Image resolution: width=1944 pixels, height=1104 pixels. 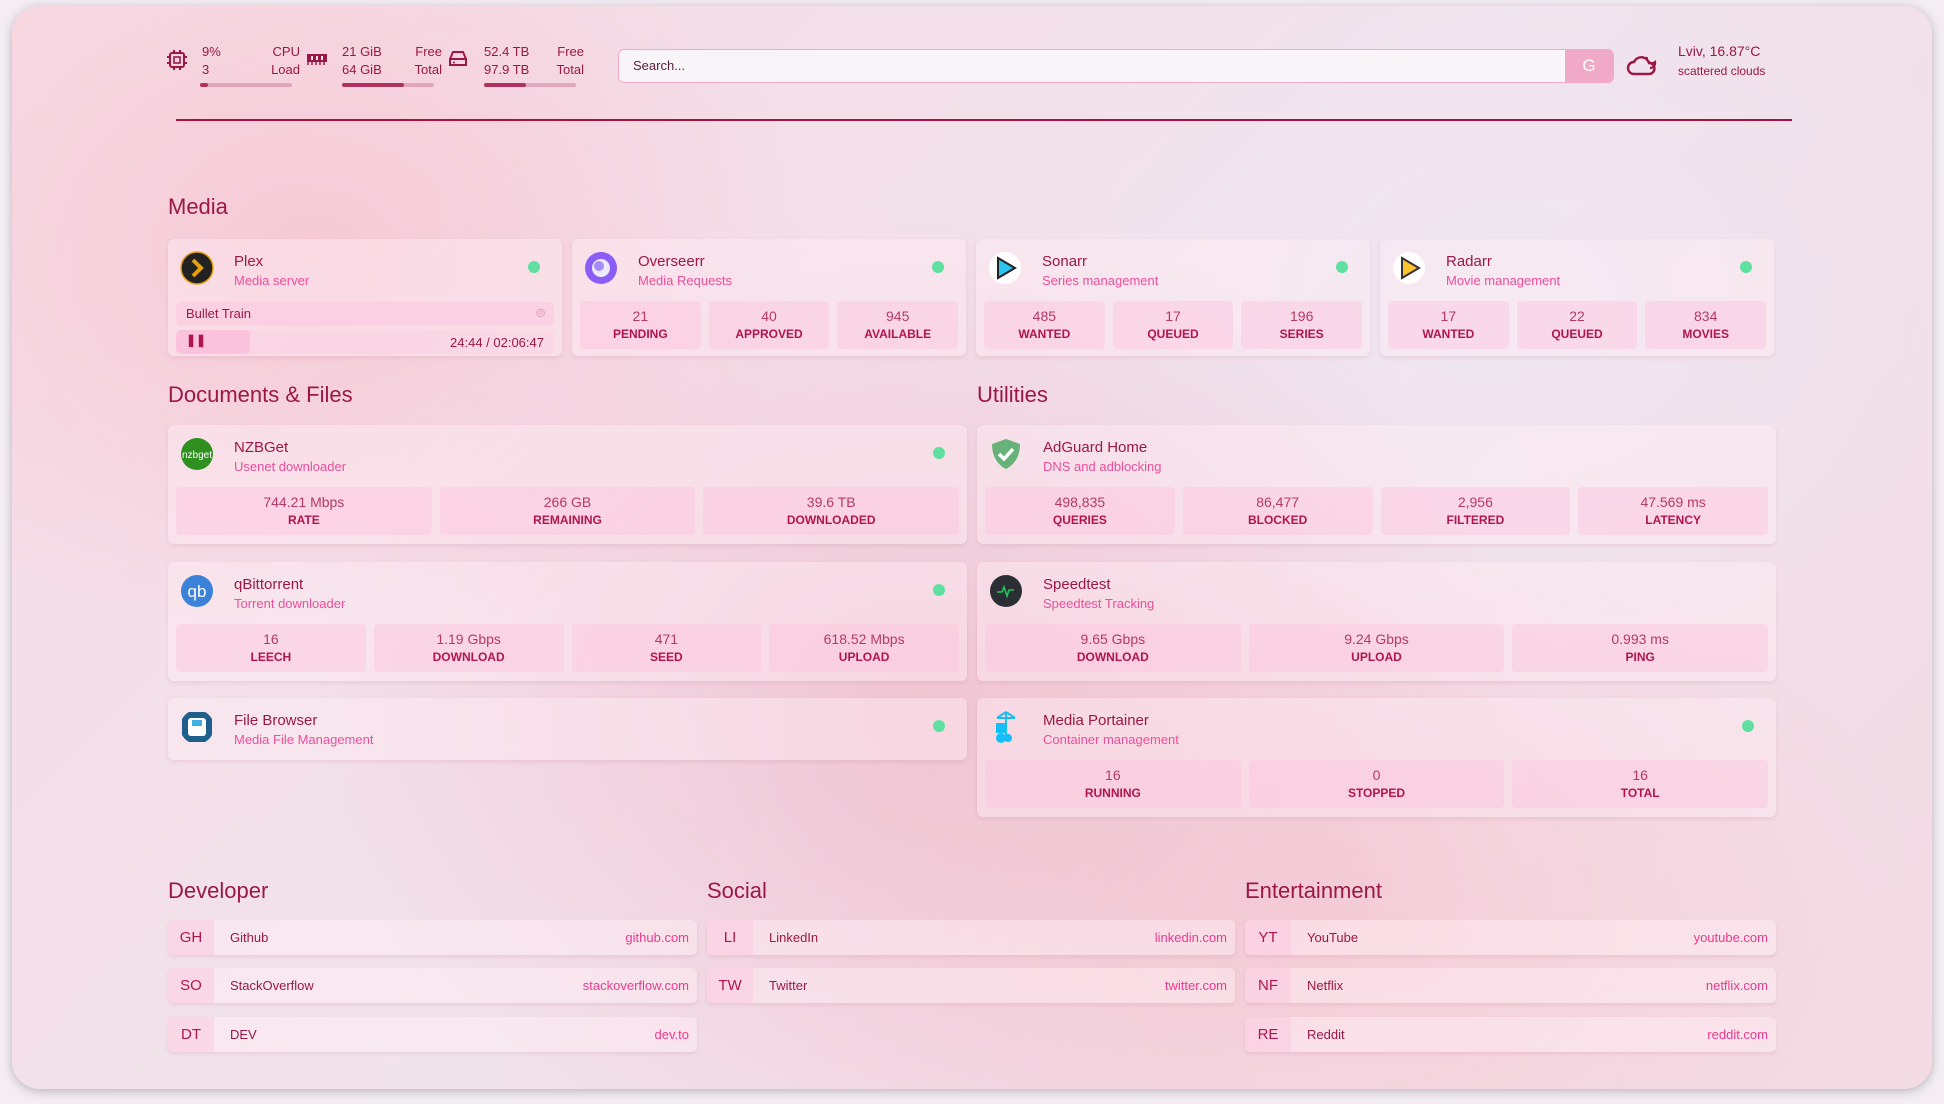 What do you see at coordinates (285, 69) in the screenshot?
I see `load-label: Load` at bounding box center [285, 69].